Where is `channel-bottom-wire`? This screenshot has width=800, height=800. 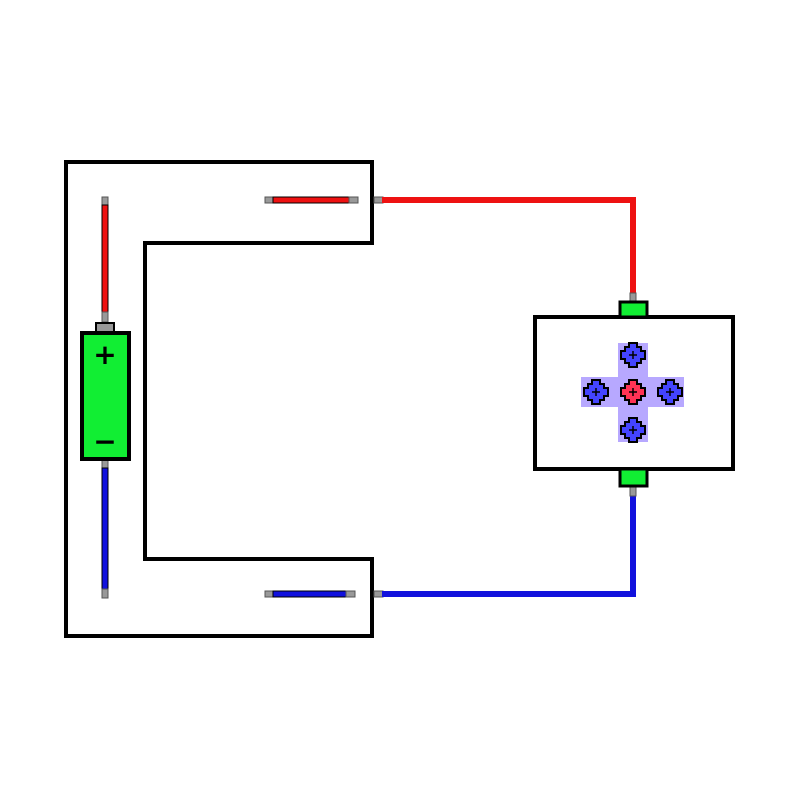 channel-bottom-wire is located at coordinates (310, 594).